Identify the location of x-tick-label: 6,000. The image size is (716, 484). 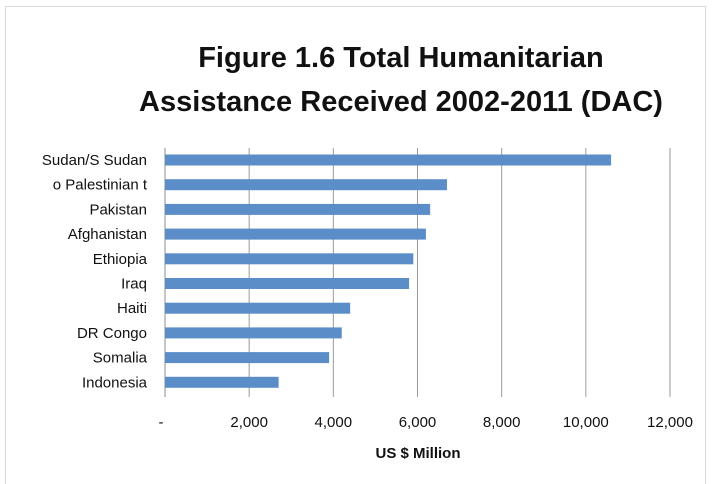
(418, 422).